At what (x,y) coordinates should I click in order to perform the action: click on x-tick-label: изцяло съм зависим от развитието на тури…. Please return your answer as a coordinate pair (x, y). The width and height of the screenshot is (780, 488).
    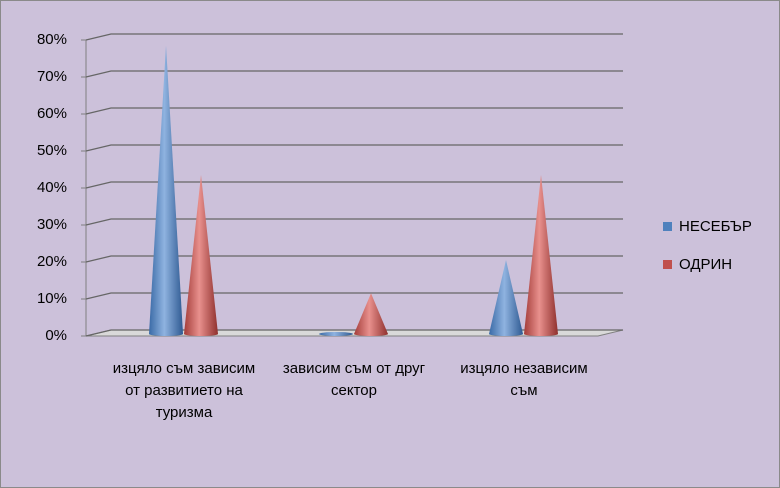
    Looking at the image, I should click on (184, 390).